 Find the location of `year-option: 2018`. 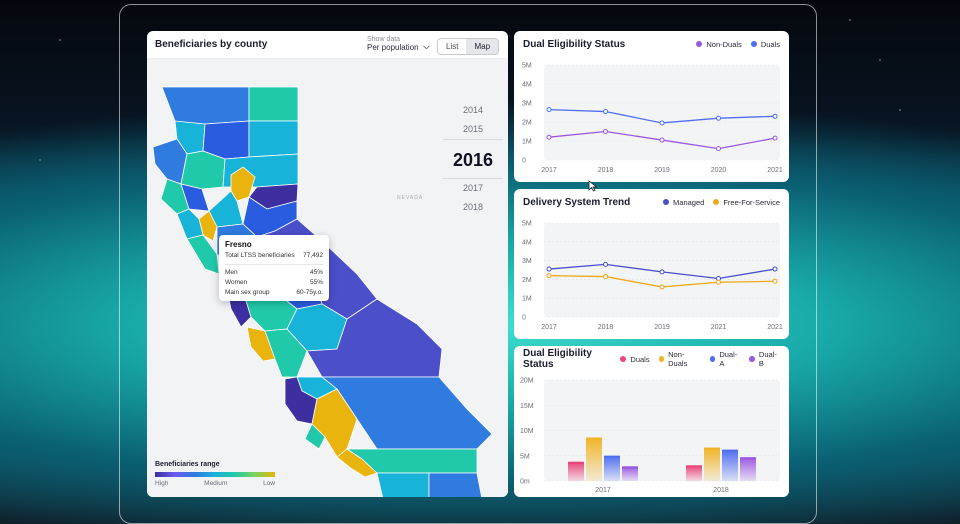

year-option: 2018 is located at coordinates (473, 207).